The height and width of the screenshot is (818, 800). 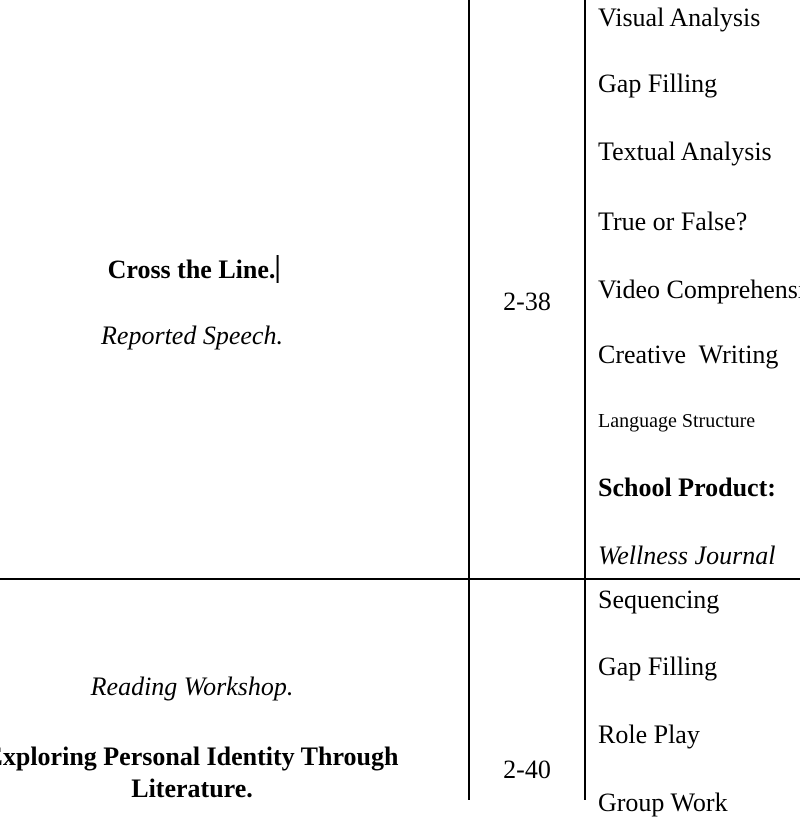 I want to click on product-label: School Product:, so click(x=687, y=487).